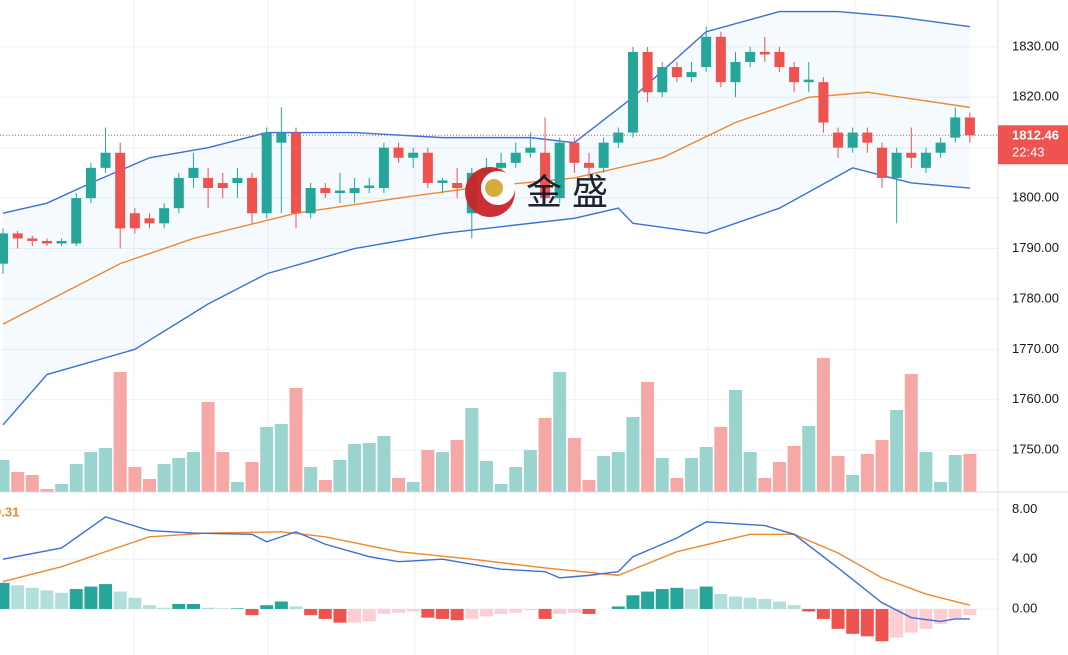 The image size is (1068, 655). I want to click on macd-line, so click(486, 569).